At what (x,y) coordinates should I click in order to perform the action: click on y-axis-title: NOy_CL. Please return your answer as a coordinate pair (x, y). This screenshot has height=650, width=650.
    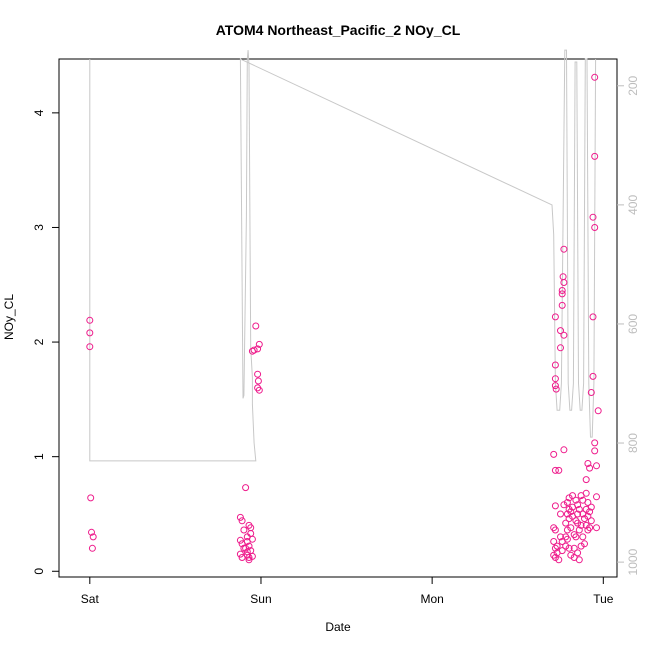
    Looking at the image, I should click on (9, 317).